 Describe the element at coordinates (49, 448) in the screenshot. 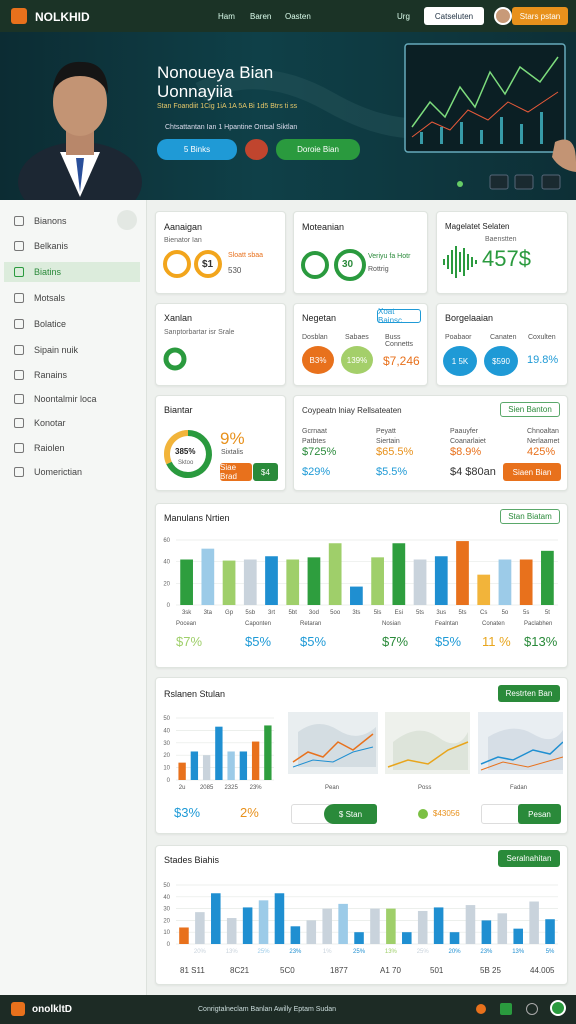

I see `sidebar-item: Raiolen` at that location.